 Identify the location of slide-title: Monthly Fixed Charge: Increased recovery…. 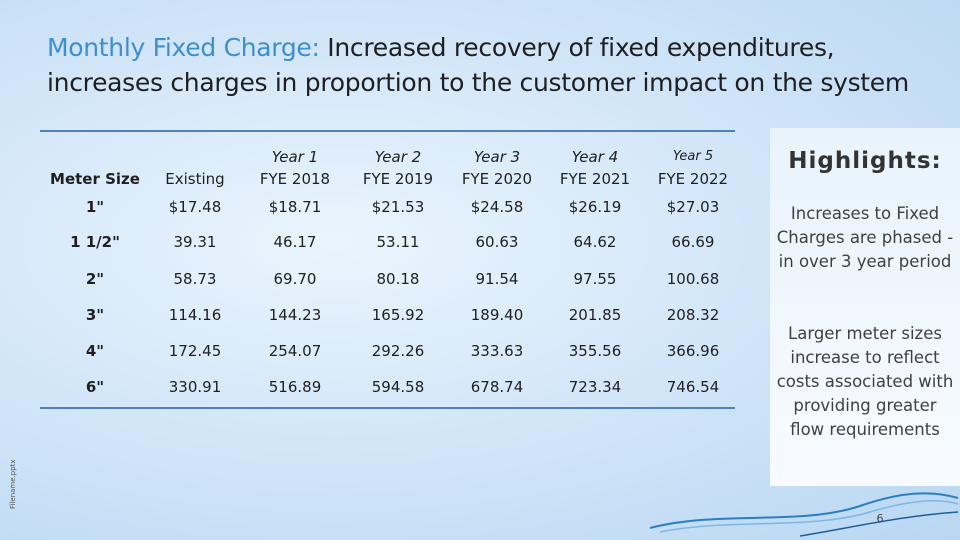
(487, 65).